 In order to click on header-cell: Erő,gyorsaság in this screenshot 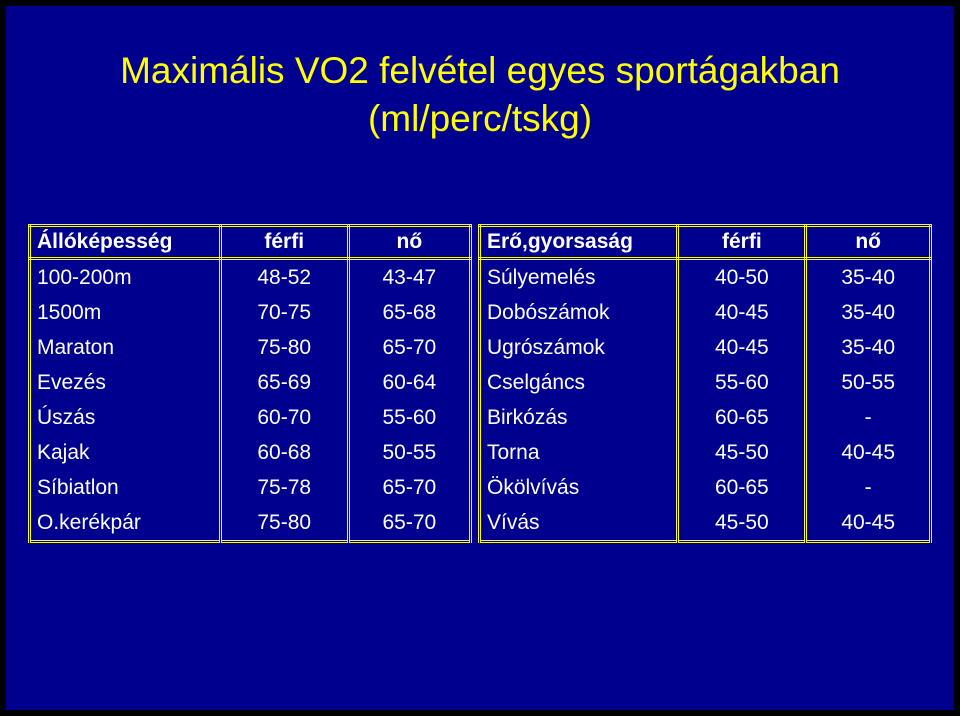, I will do `click(578, 242)`.